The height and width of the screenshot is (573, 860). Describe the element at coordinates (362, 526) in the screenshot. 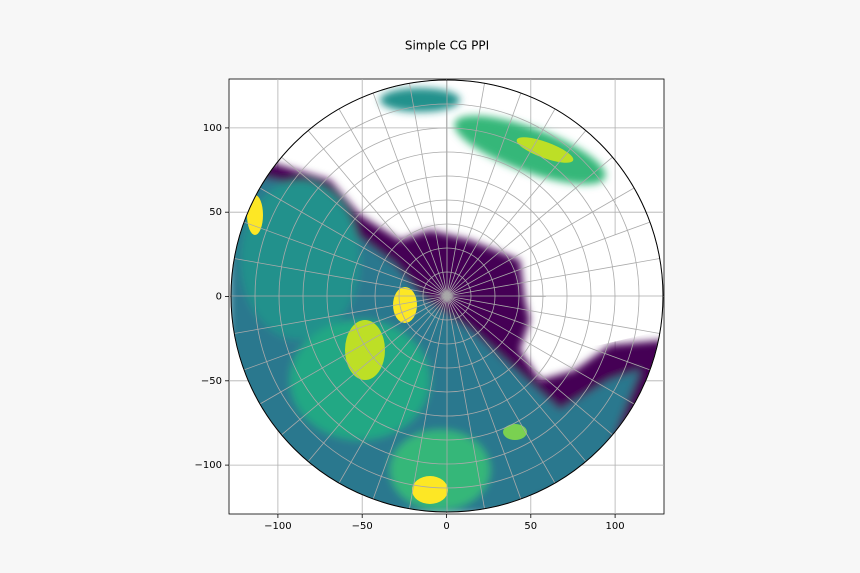

I see `x-tick-label: −50` at that location.